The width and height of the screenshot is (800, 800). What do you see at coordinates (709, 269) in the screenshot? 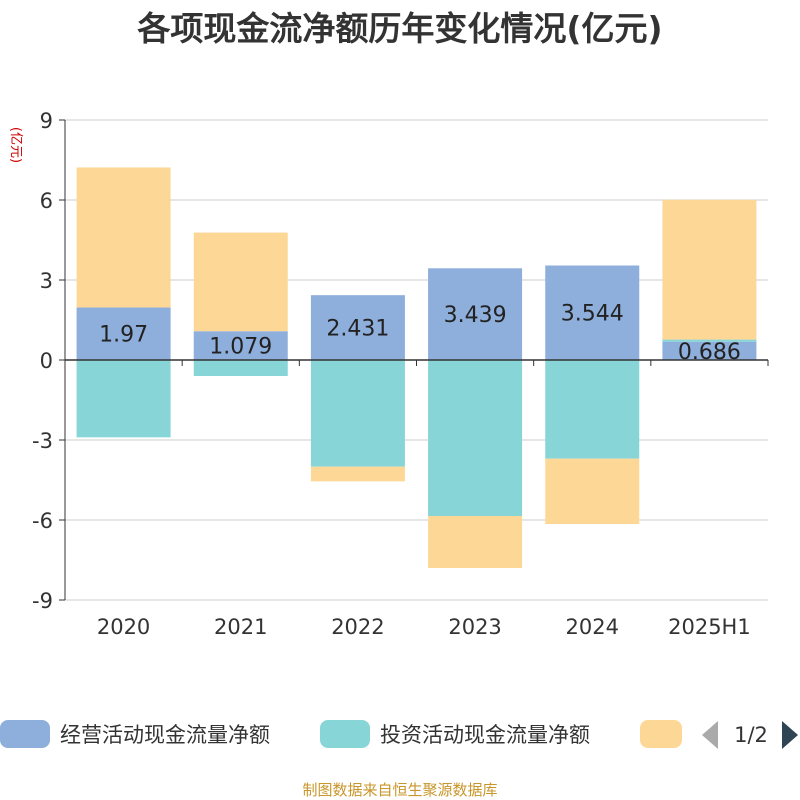
I see `bar-2025H1-series2` at bounding box center [709, 269].